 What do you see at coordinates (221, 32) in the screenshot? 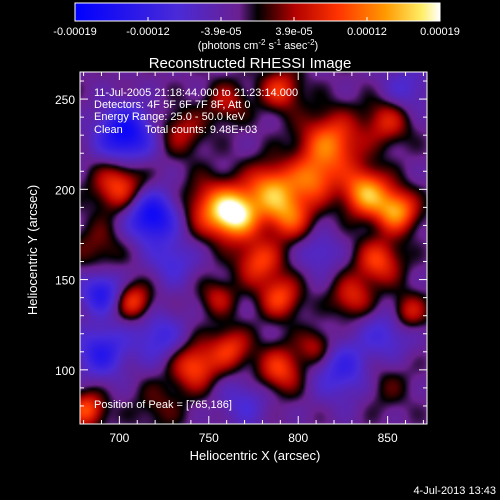
I see `colorbar-tick-label: -3.9e-05` at bounding box center [221, 32].